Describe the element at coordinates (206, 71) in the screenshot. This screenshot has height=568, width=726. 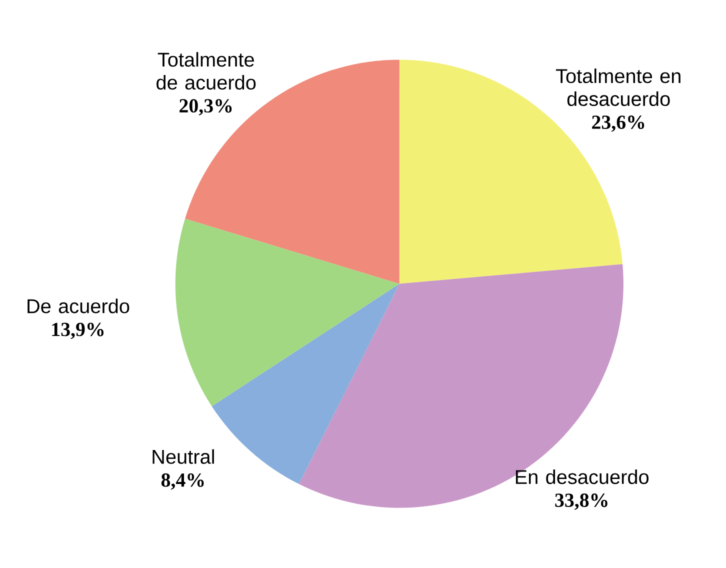
I see `slice-label: Totalmente de acuerdo` at that location.